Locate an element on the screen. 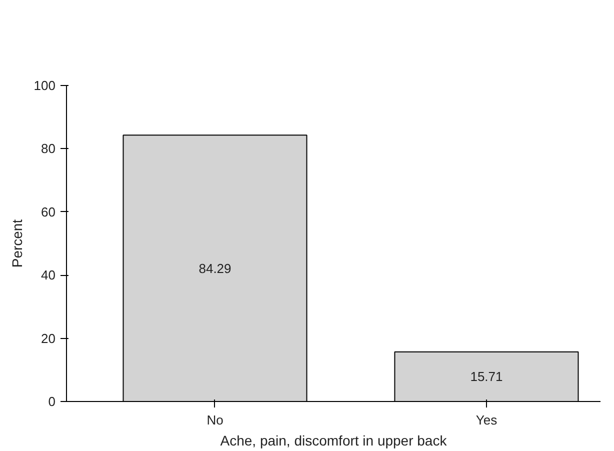 The width and height of the screenshot is (614, 451). y-tick-label: 20 is located at coordinates (48, 338).